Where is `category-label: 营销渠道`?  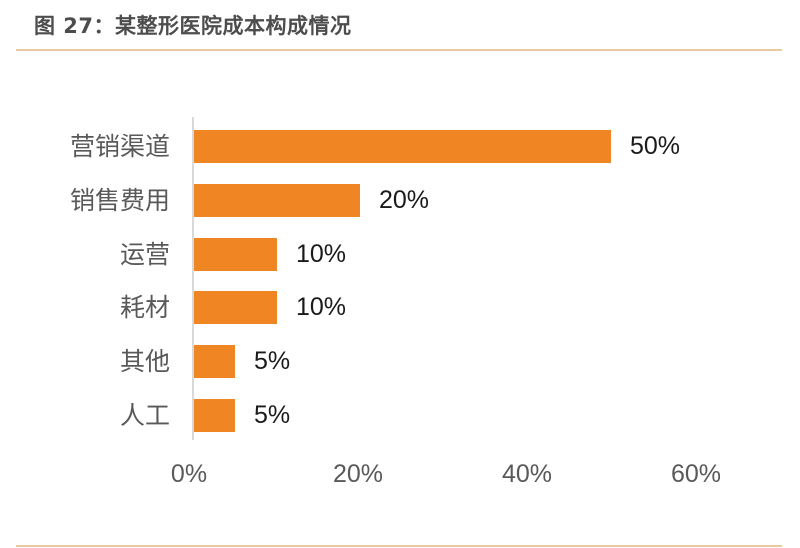
category-label: 营销渠道 is located at coordinates (119, 146).